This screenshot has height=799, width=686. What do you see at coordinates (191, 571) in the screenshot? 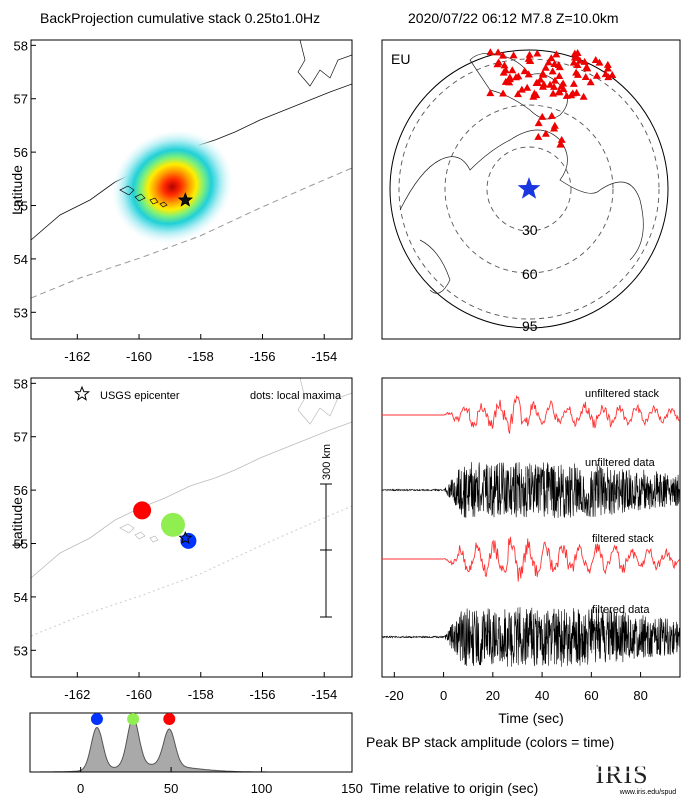
I see `maxima-map-trench` at bounding box center [191, 571].